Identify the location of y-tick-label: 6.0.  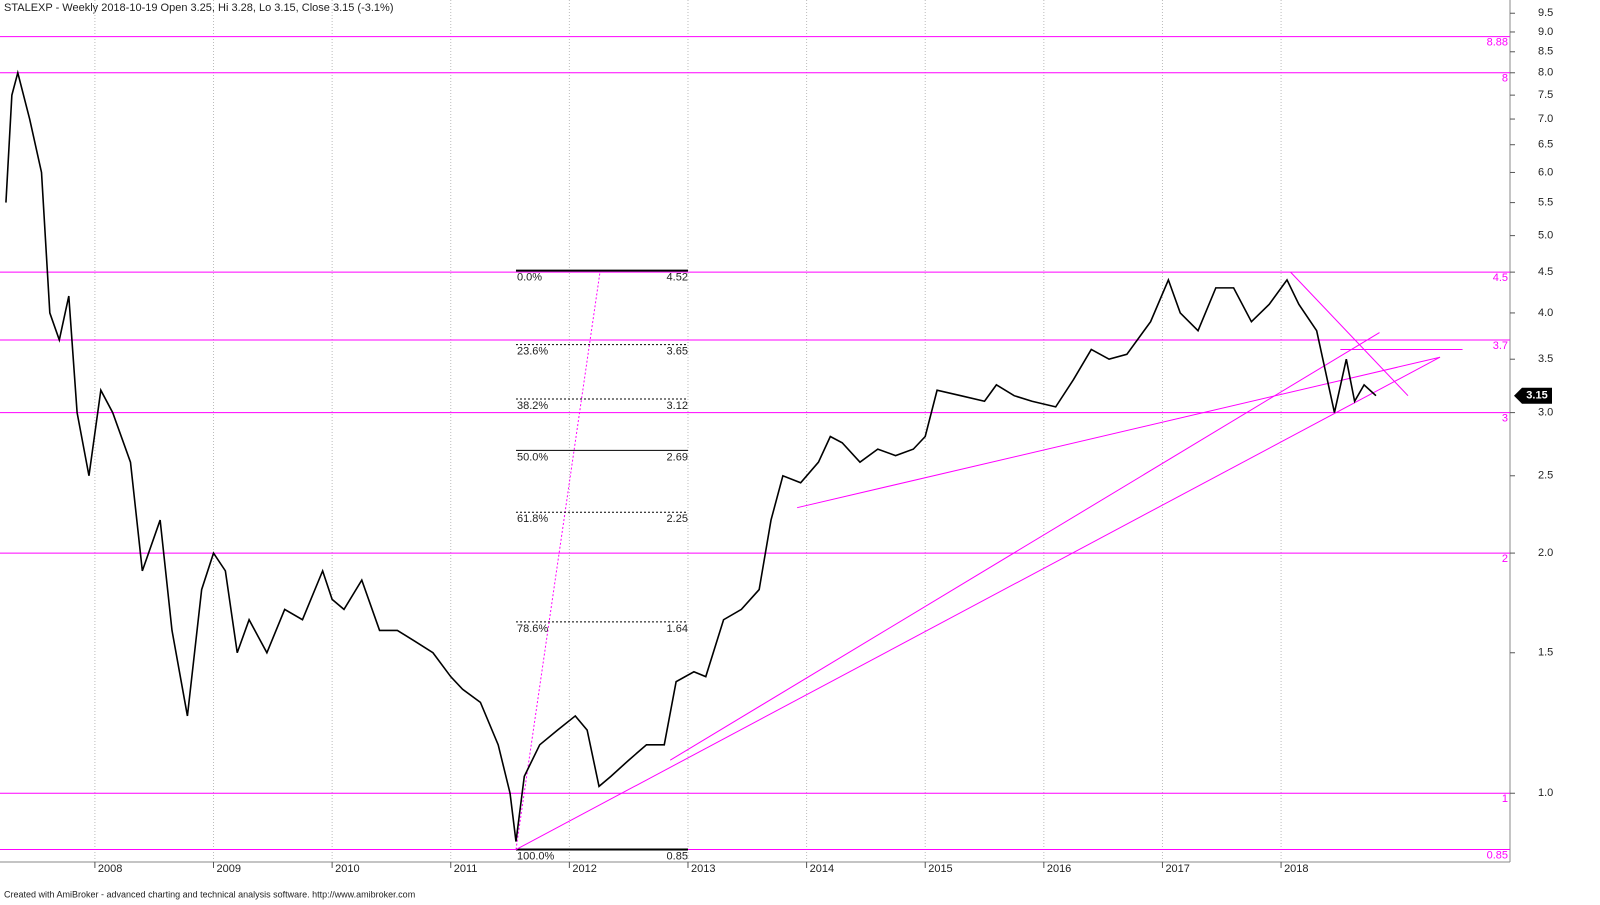
(1545, 172).